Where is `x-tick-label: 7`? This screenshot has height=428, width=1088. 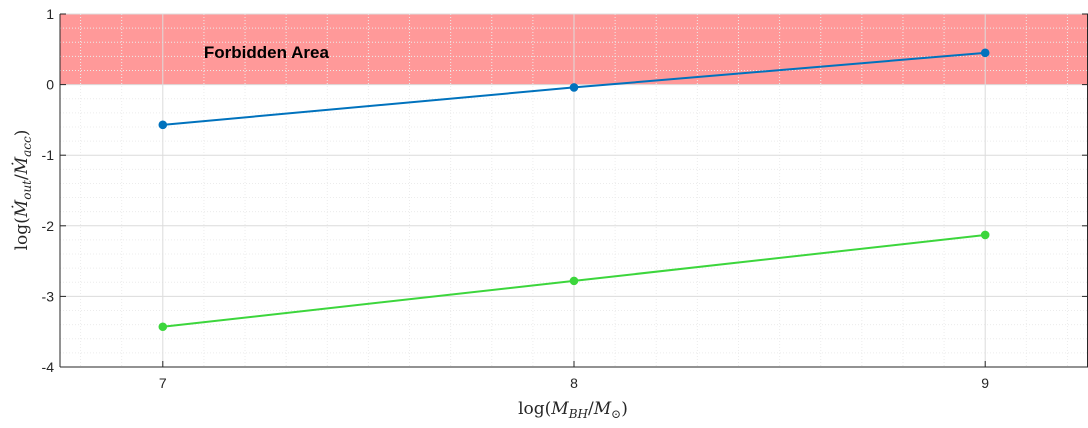 x-tick-label: 7 is located at coordinates (163, 383).